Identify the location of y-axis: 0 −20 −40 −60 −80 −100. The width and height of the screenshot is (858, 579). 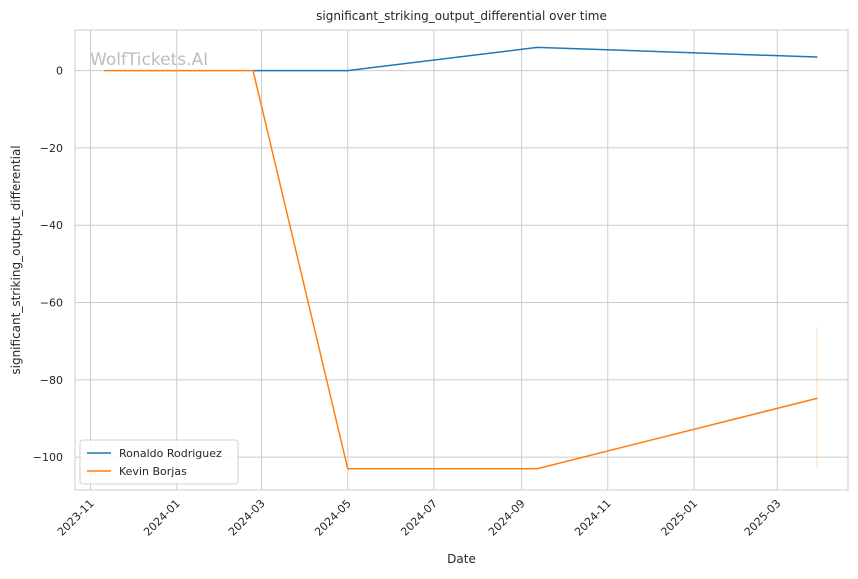
(48, 265).